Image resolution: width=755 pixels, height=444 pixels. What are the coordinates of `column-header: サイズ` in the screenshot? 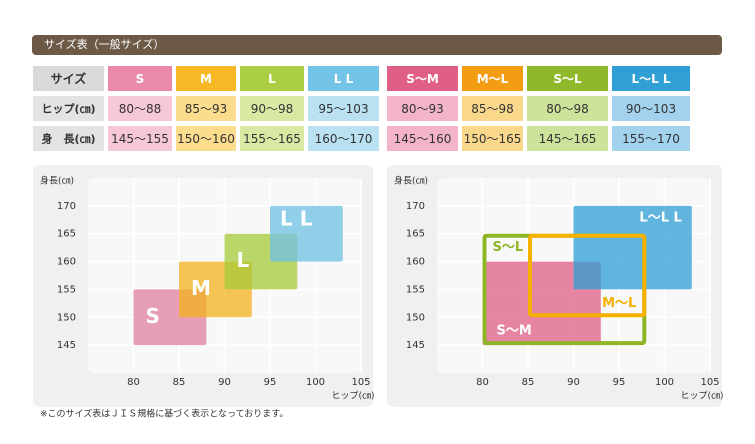 It's located at (69, 78).